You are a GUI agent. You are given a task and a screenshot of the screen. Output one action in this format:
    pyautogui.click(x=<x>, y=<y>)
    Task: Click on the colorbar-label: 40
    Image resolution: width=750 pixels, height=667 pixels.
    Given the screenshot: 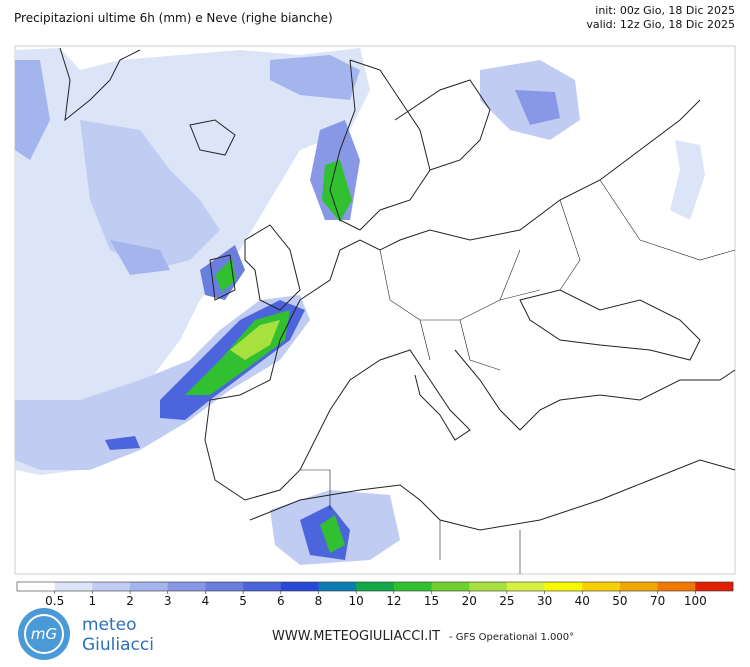 What is the action you would take?
    pyautogui.click(x=582, y=601)
    